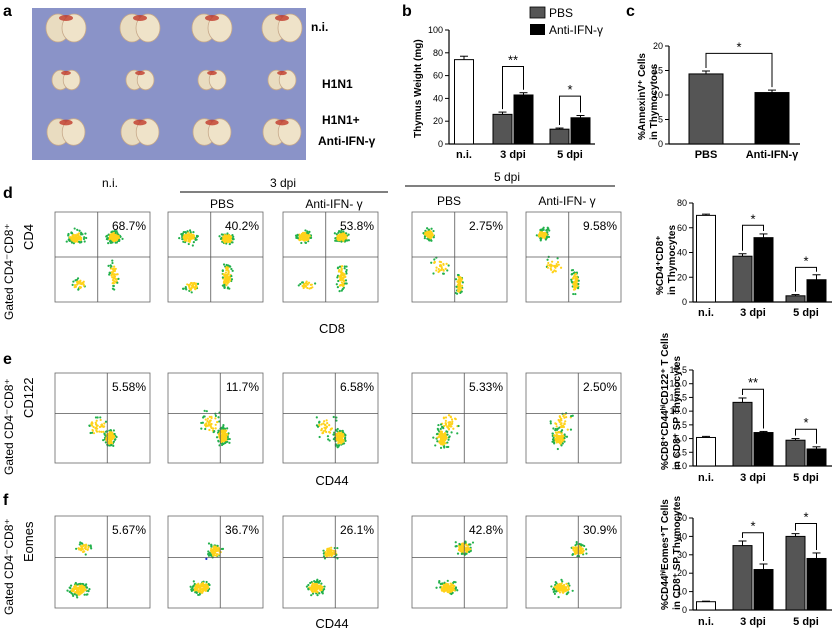 This screenshot has width=836, height=634. What do you see at coordinates (580, 131) in the screenshot?
I see `bar-anti` at bounding box center [580, 131].